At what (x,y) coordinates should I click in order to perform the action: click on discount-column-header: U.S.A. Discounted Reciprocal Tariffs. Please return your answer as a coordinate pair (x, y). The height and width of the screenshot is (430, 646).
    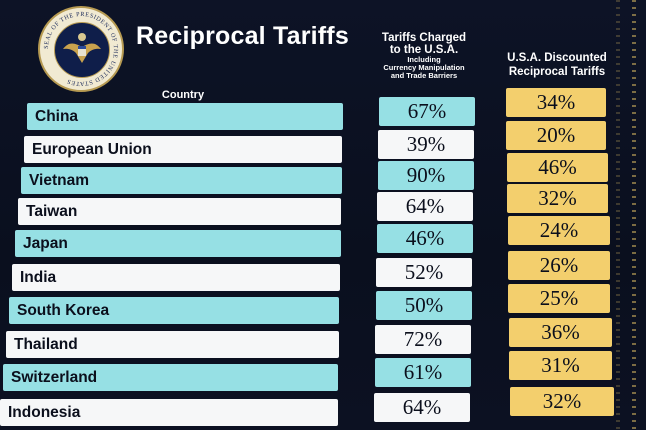
    Looking at the image, I should click on (557, 66).